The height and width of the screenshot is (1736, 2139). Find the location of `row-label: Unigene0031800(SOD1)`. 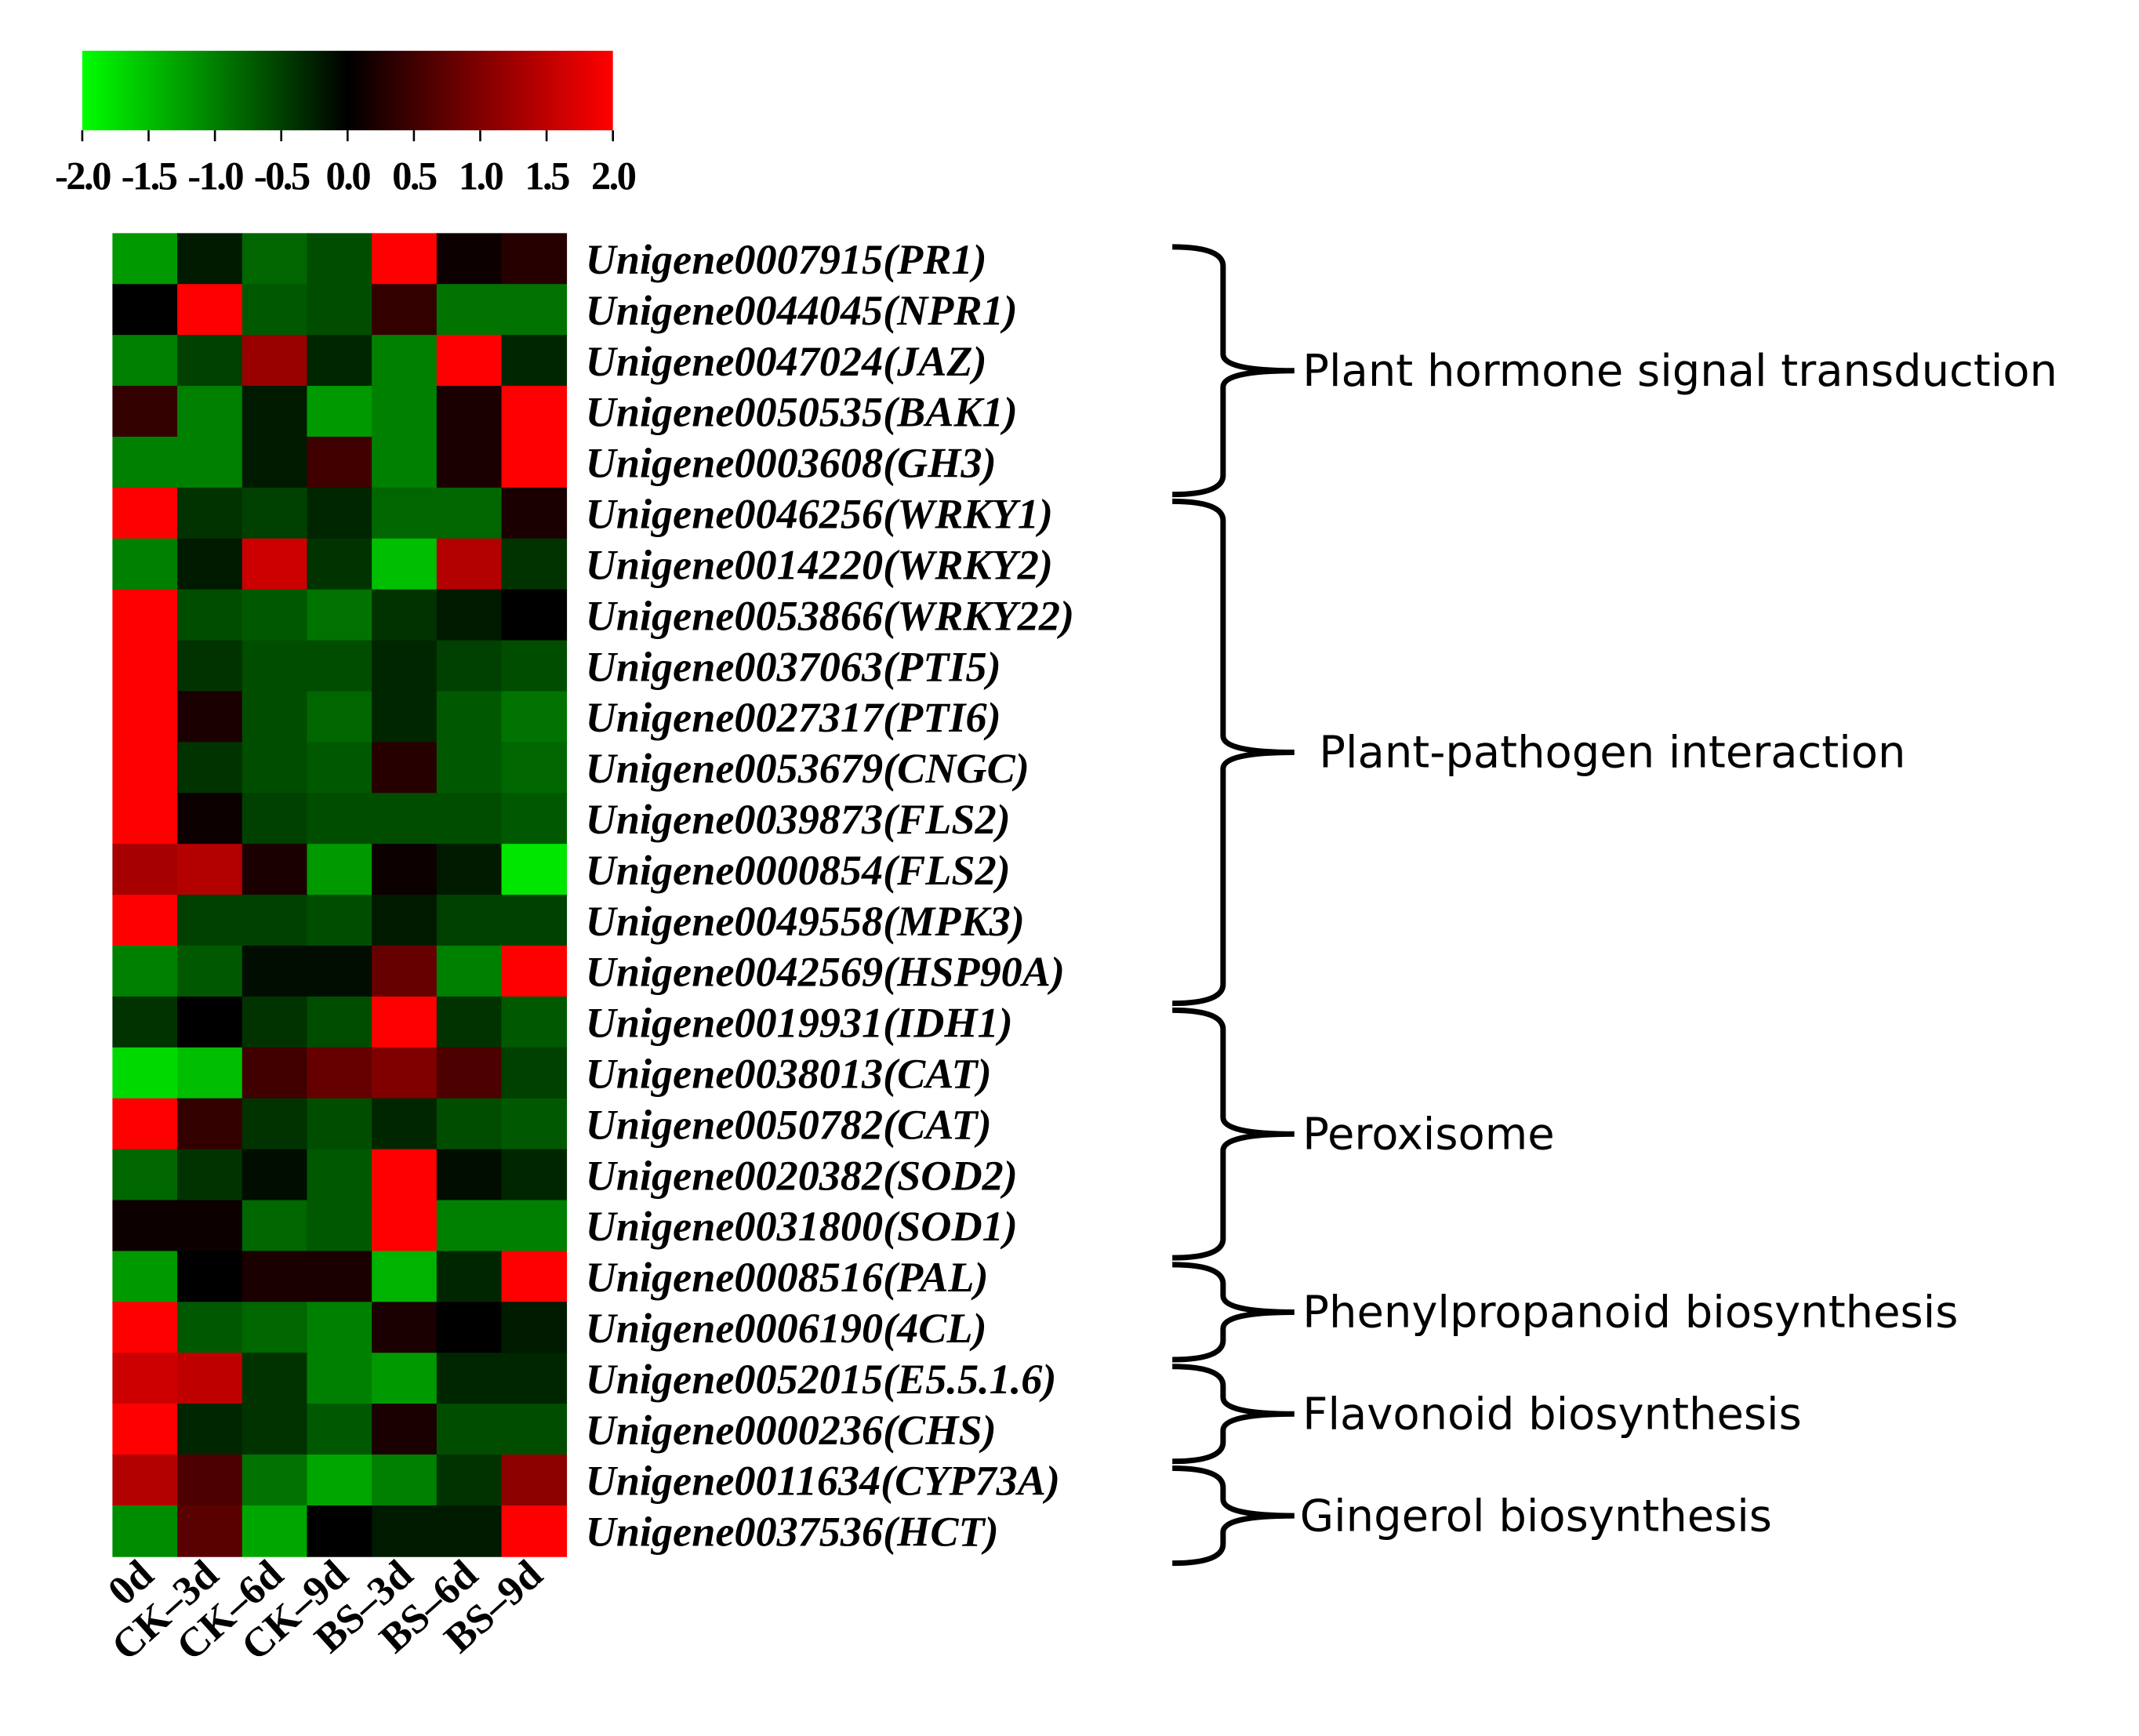

row-label: Unigene0031800(SOD1) is located at coordinates (802, 1226).